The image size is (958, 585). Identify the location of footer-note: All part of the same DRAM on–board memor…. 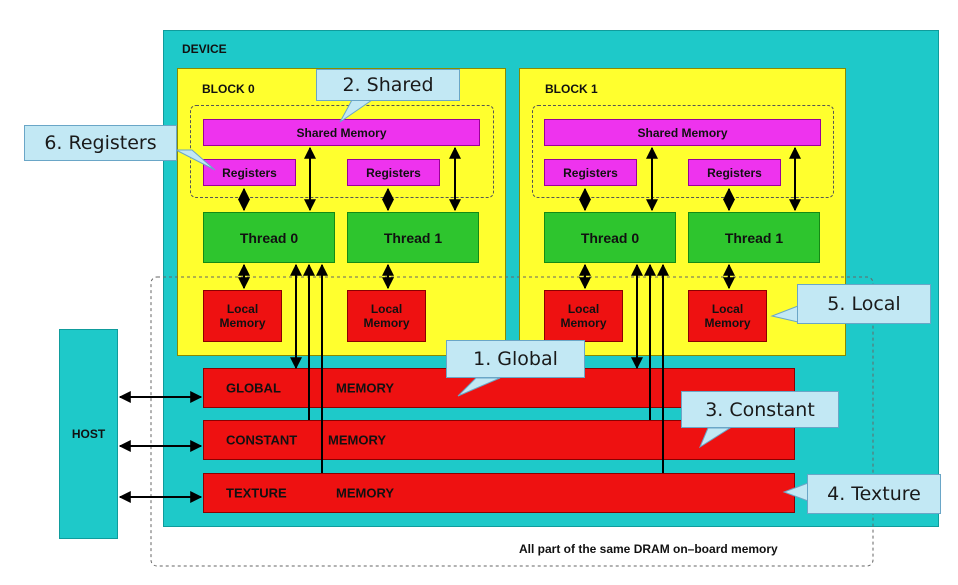
(648, 549).